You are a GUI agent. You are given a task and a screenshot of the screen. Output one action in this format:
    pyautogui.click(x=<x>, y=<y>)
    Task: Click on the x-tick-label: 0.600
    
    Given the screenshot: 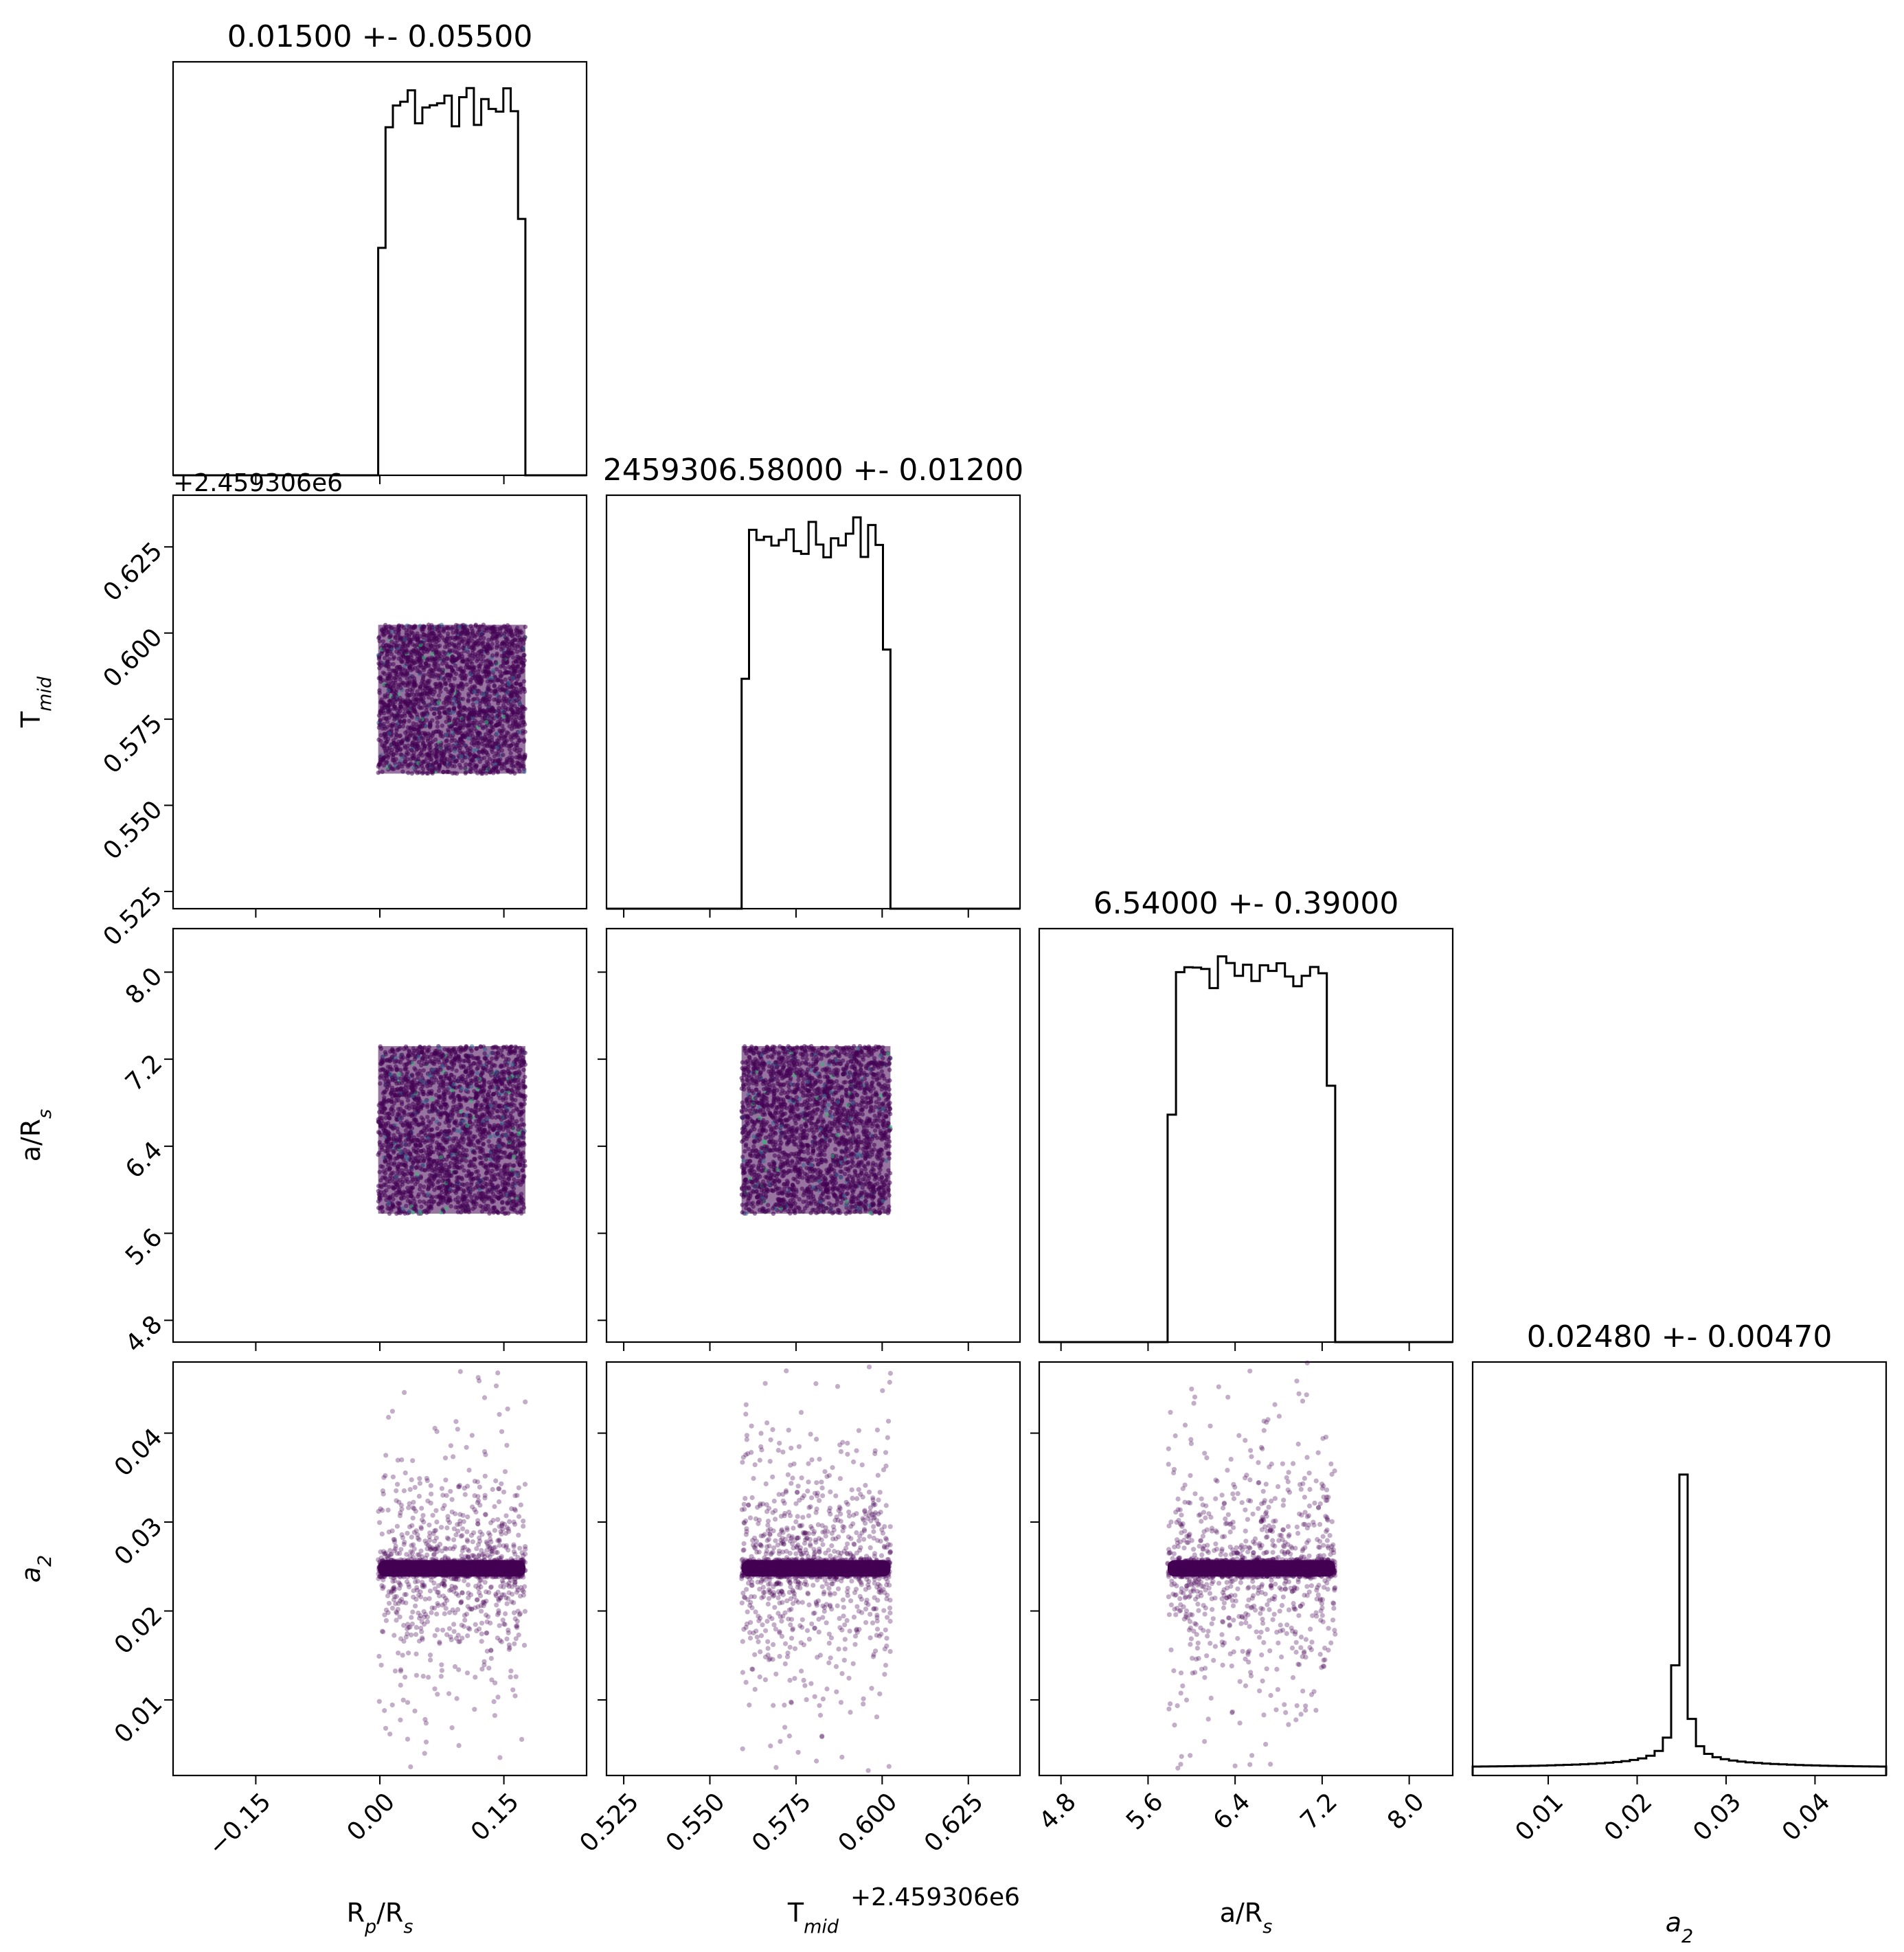 What is the action you would take?
    pyautogui.click(x=868, y=1823)
    